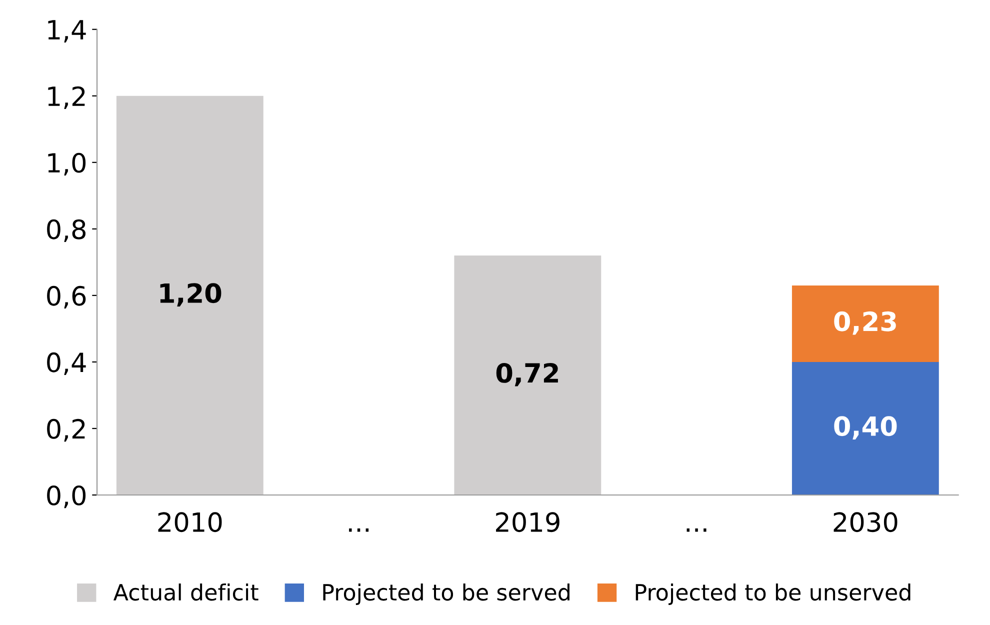 The width and height of the screenshot is (990, 625). Describe the element at coordinates (67, 164) in the screenshot. I see `y-tick-label: 1,0` at that location.